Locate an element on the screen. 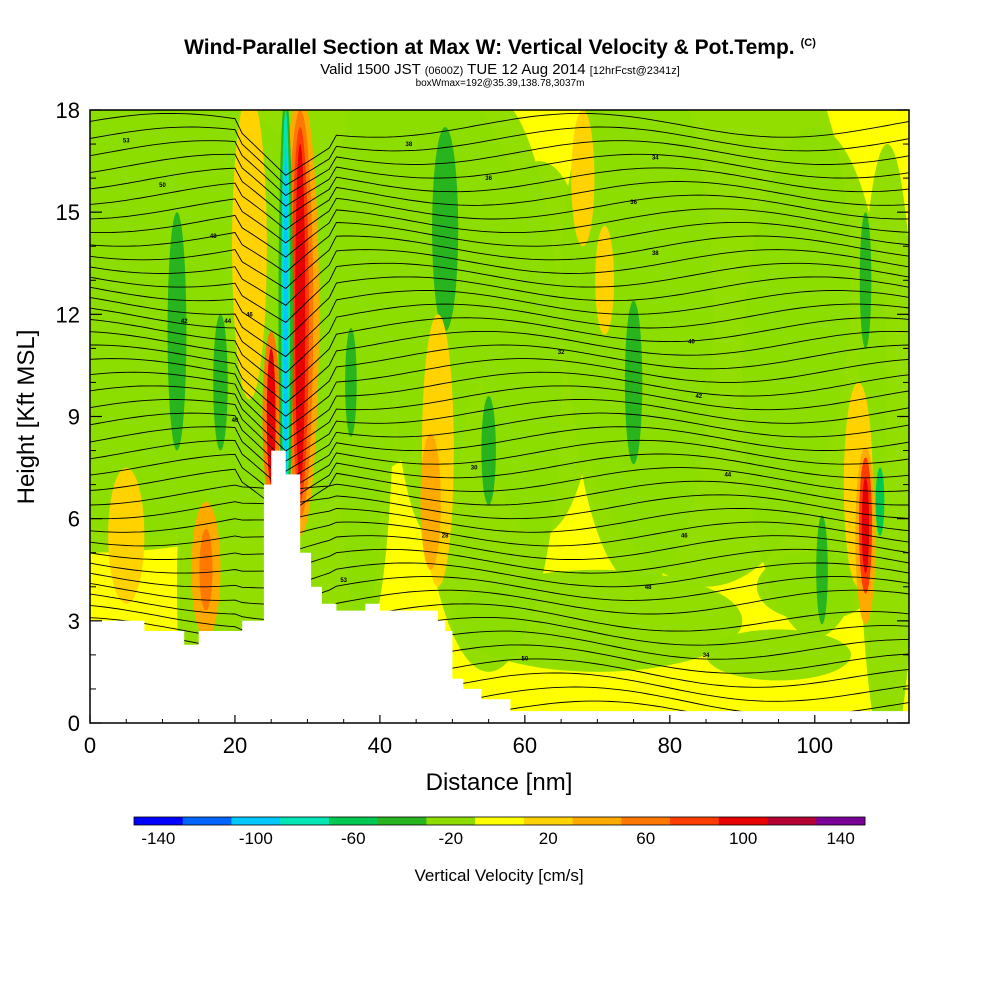 The width and height of the screenshot is (1000, 1000). y-tick-label: 18 is located at coordinates (68, 110).